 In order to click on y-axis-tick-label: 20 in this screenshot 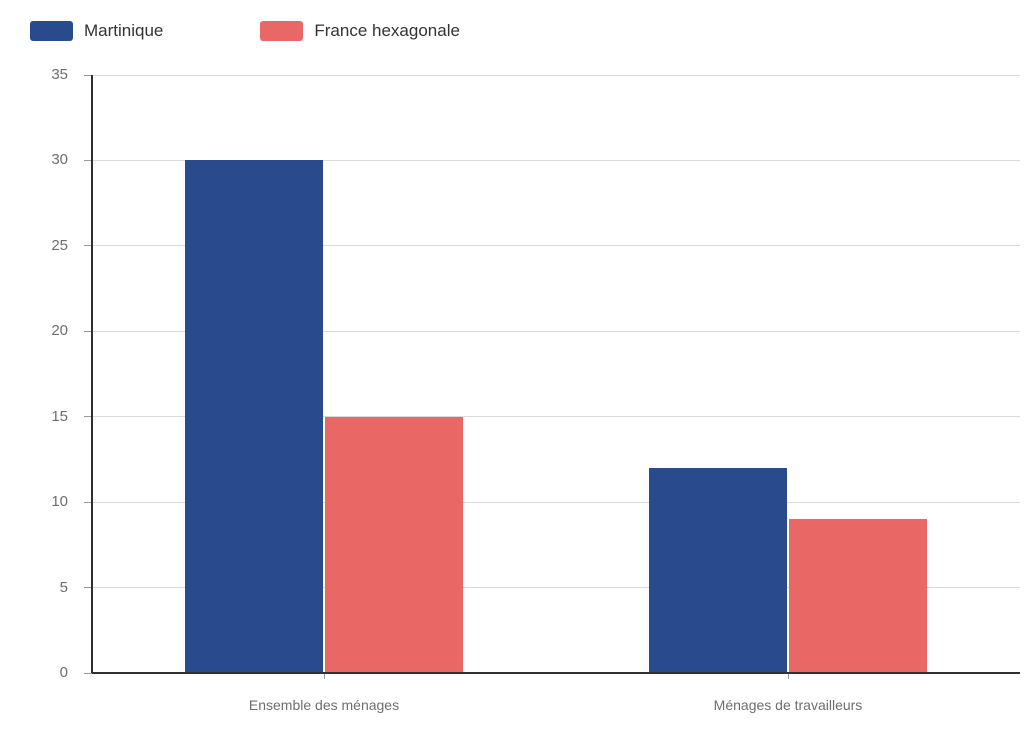, I will do `click(59, 331)`.